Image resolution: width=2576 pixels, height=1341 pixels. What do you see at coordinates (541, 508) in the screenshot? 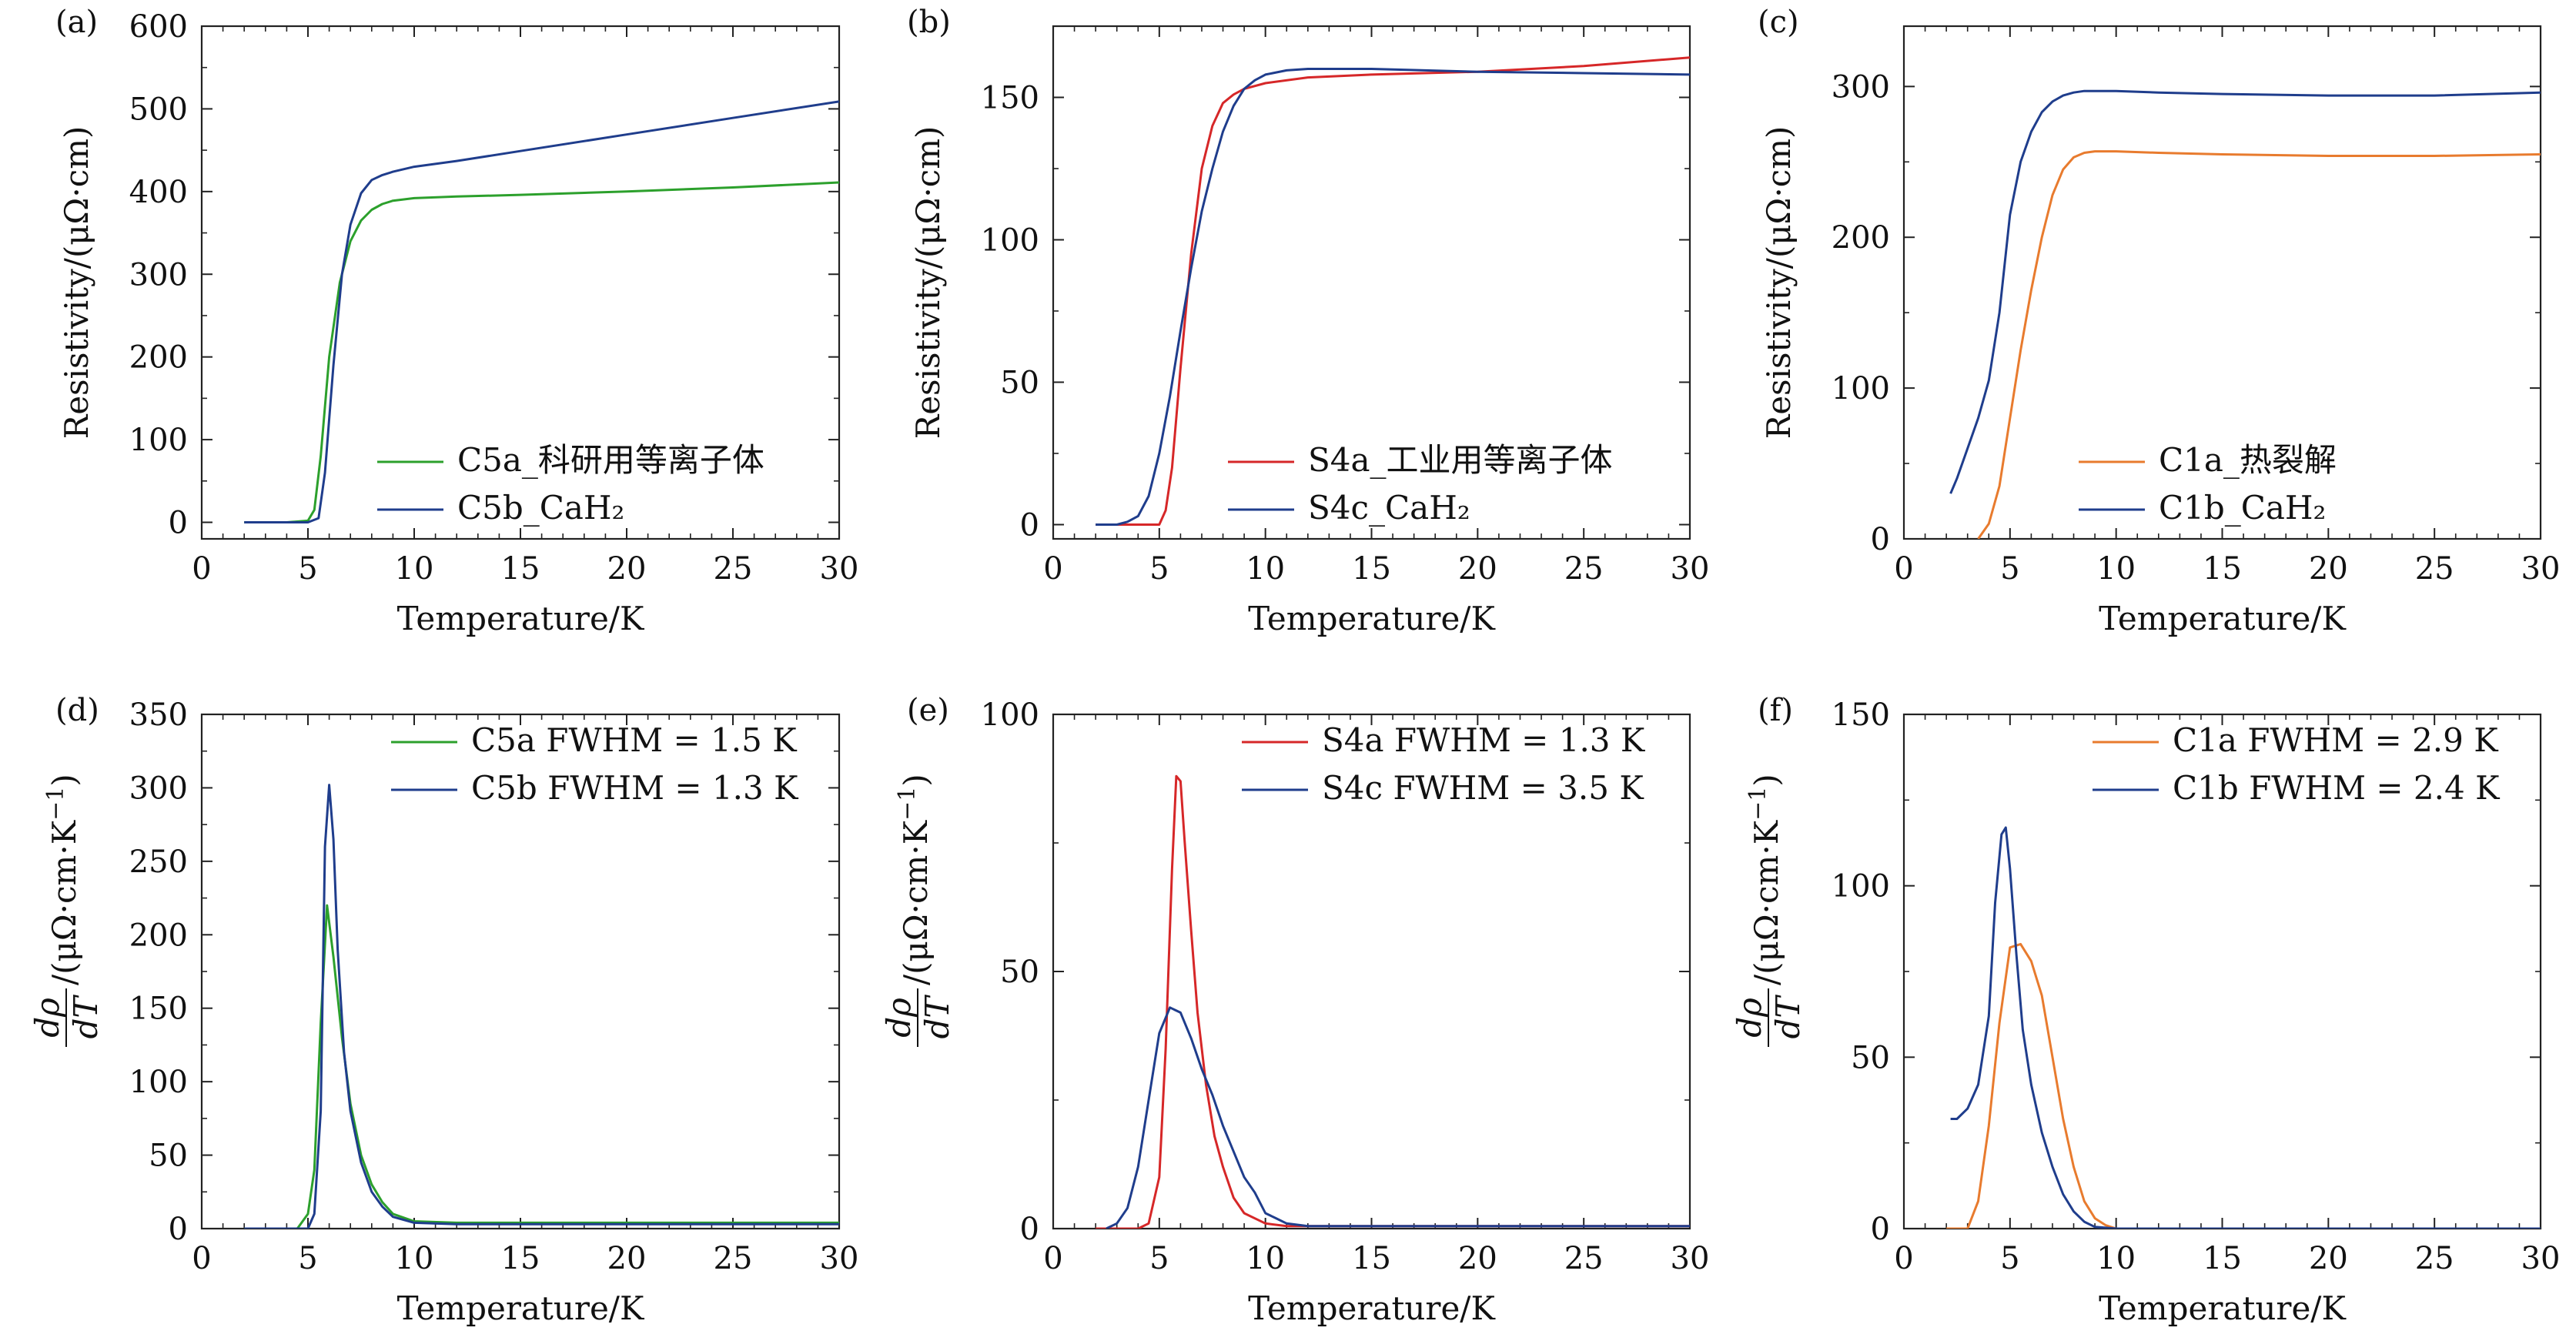
I see `legend-label-c5b: C5b_CaH₂` at bounding box center [541, 508].